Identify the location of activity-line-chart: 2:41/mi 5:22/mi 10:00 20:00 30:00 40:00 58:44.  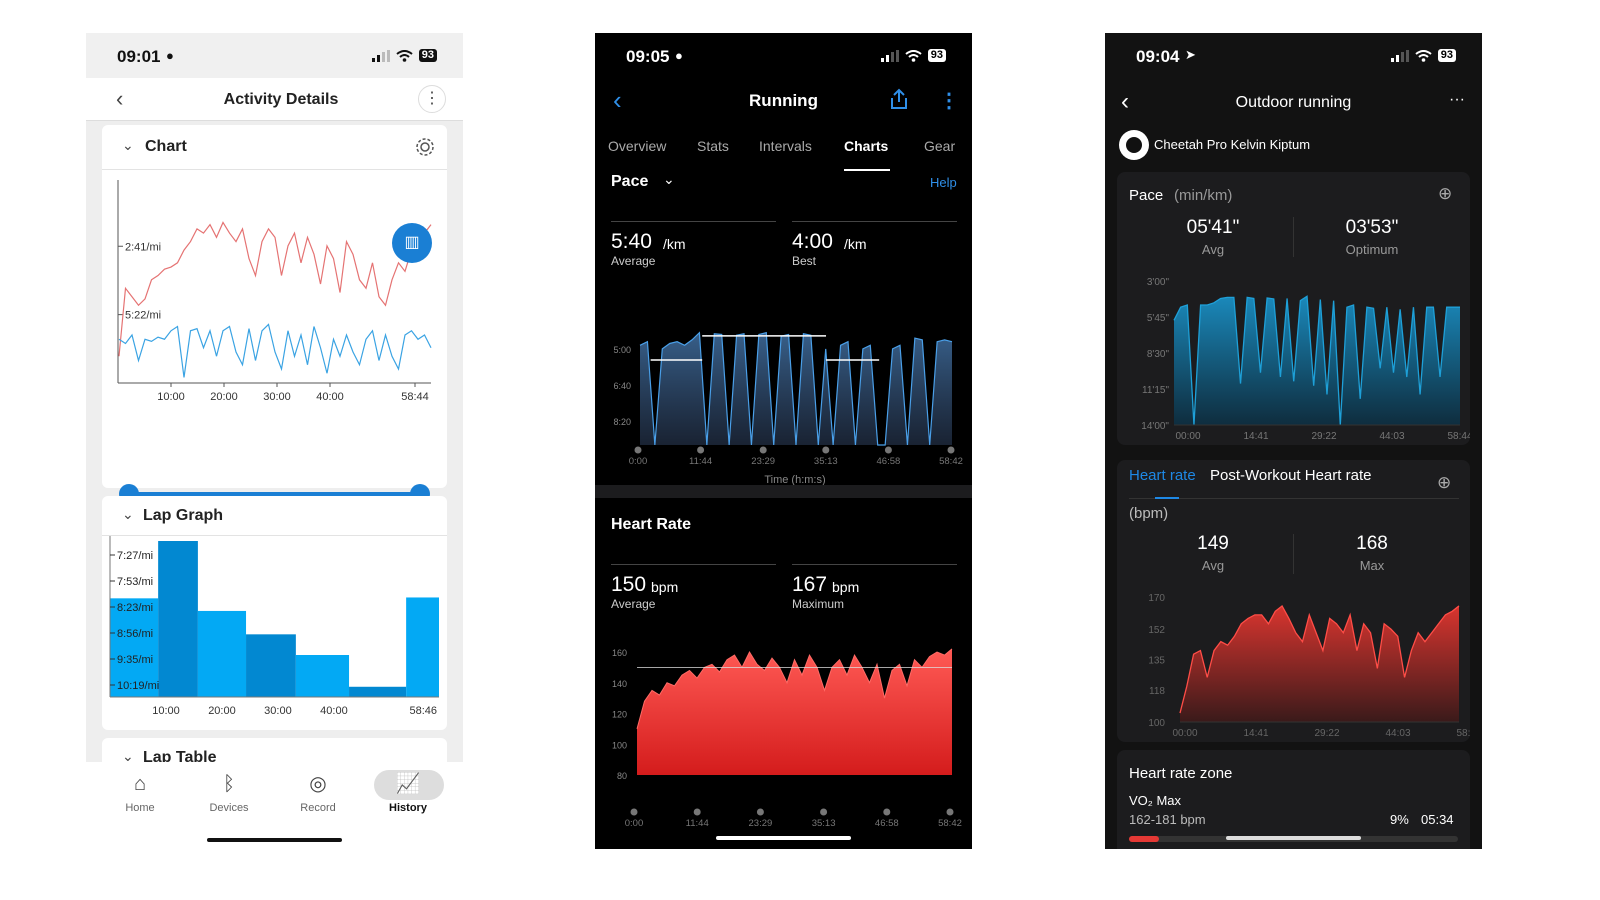
(274, 291).